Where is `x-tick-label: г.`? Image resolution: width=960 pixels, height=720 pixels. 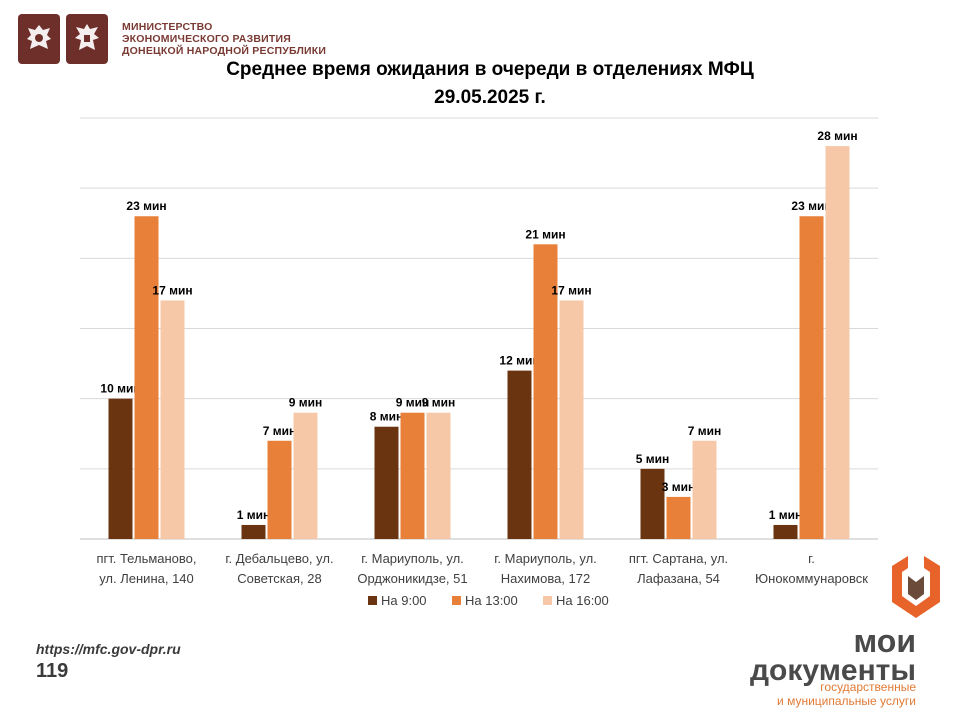 x-tick-label: г. is located at coordinates (811, 558).